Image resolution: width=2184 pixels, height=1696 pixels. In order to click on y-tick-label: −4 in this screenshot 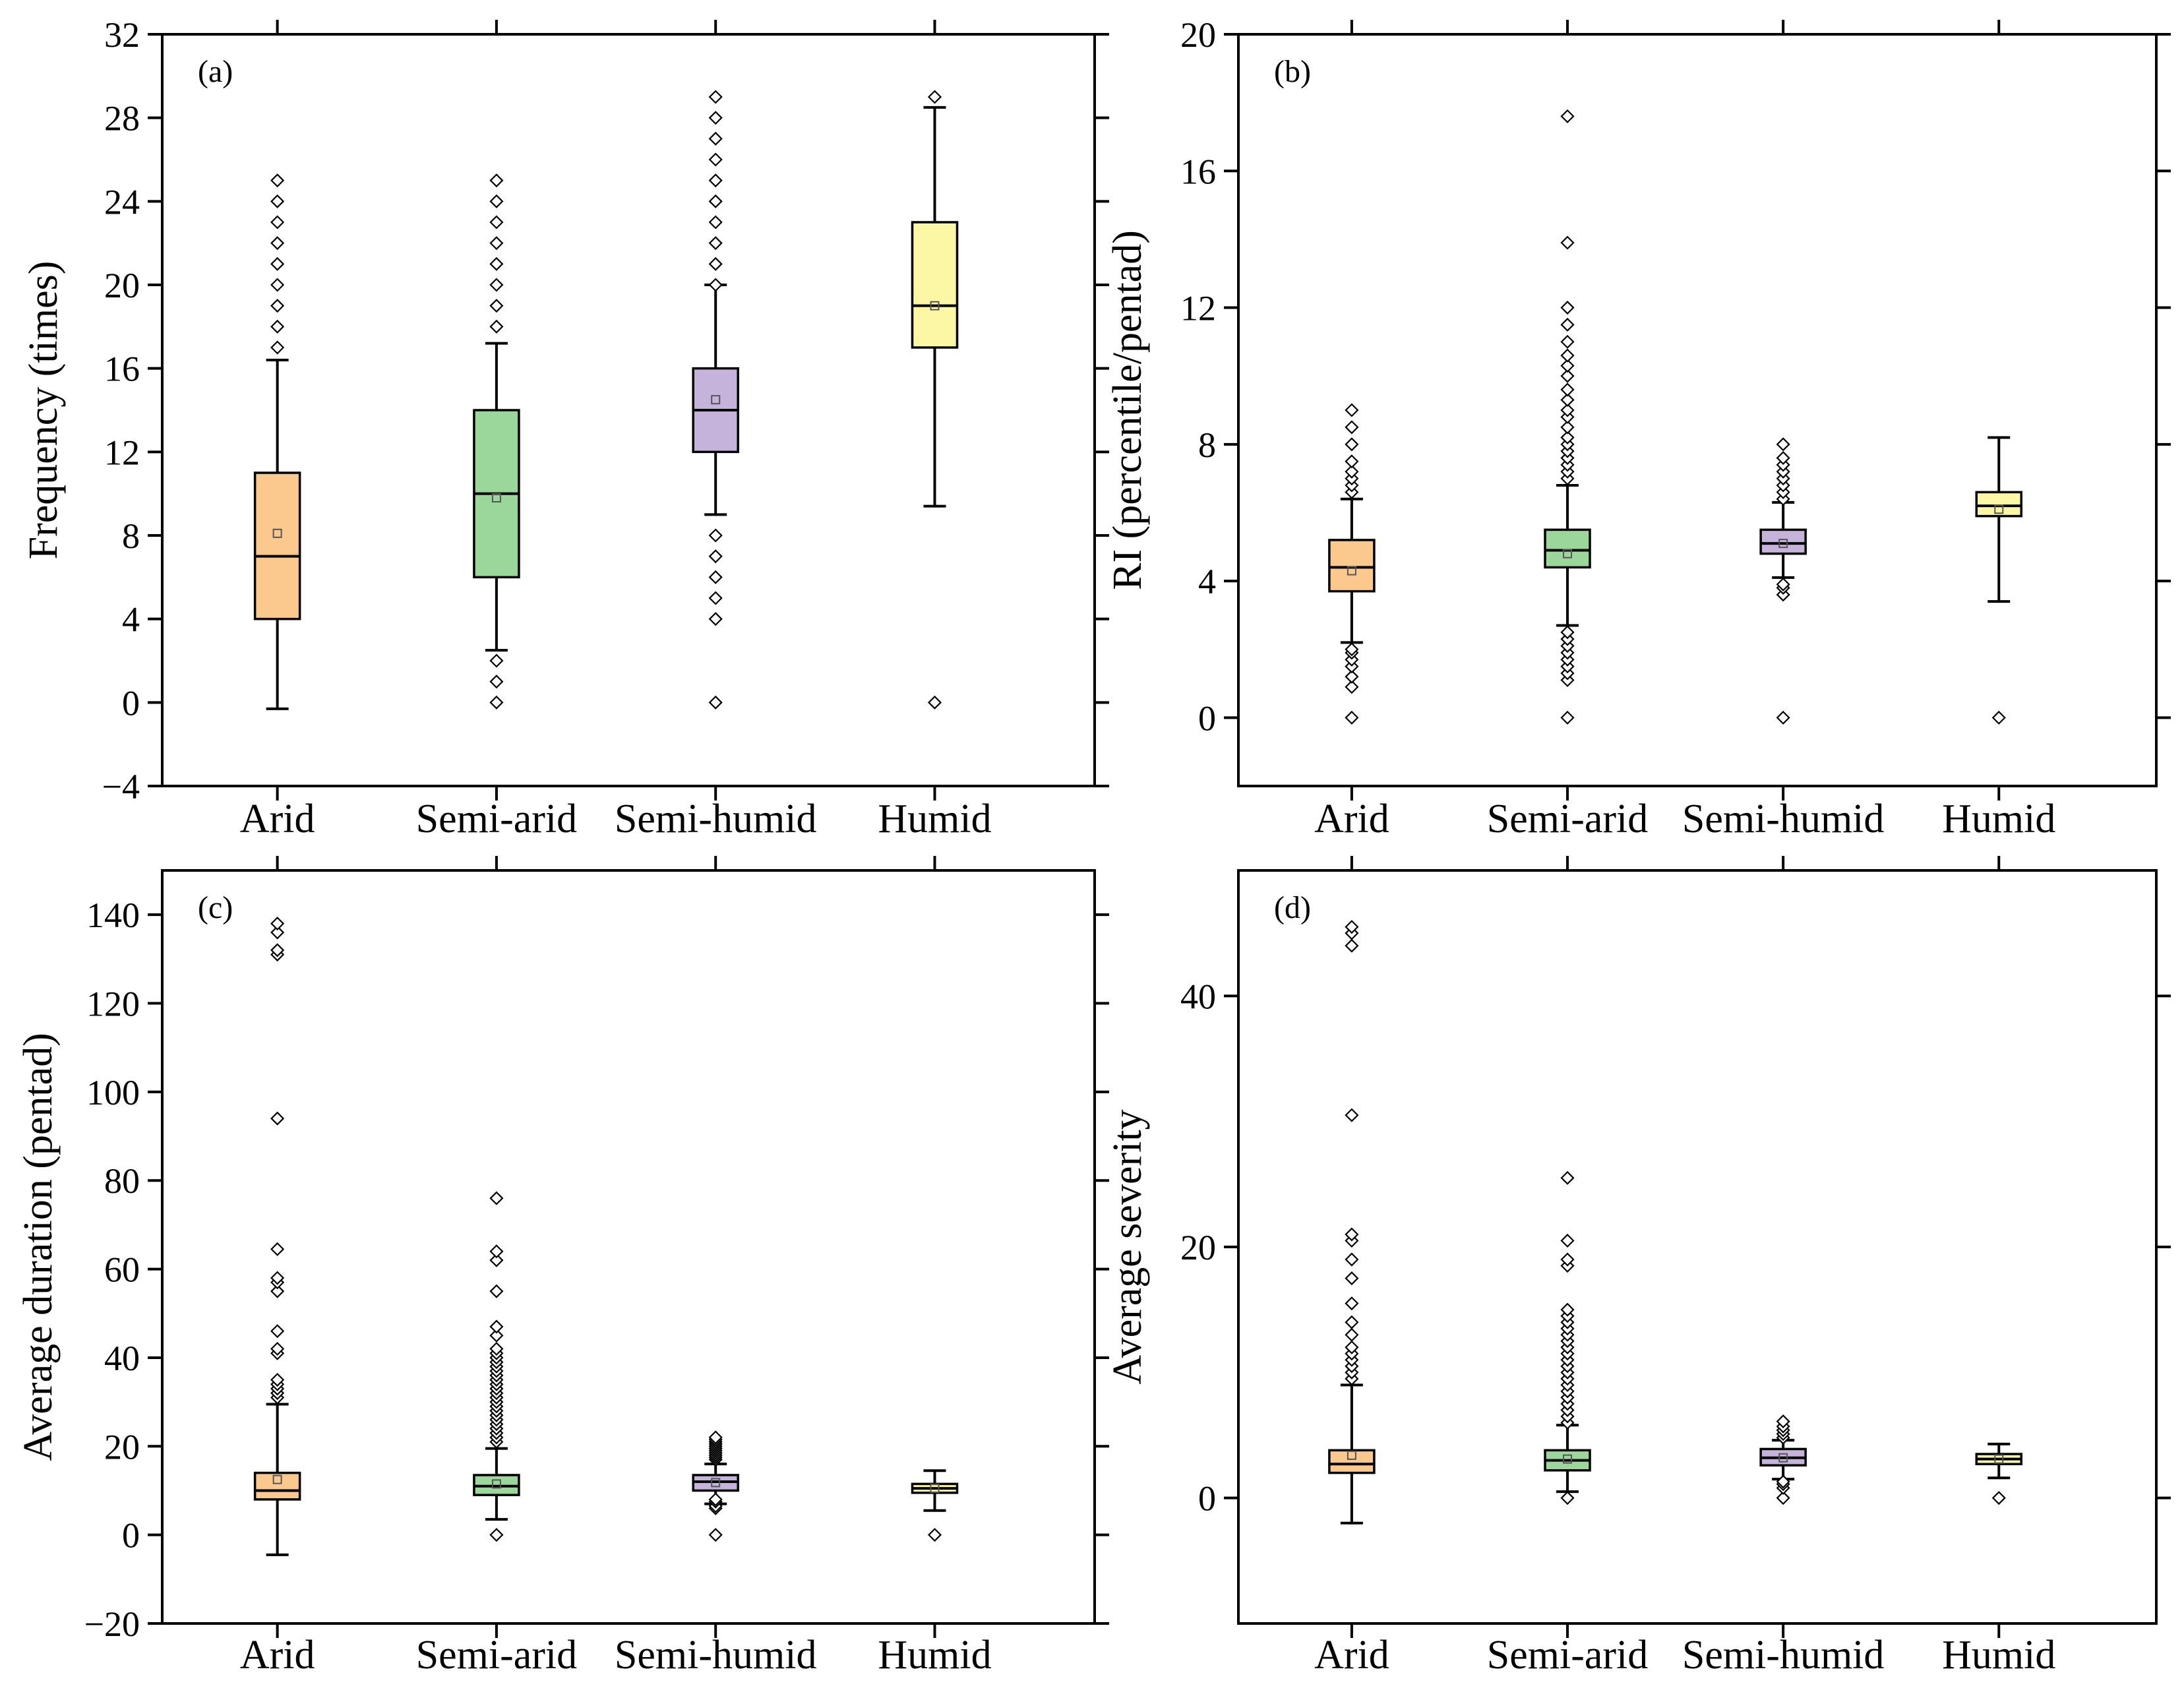, I will do `click(121, 787)`.